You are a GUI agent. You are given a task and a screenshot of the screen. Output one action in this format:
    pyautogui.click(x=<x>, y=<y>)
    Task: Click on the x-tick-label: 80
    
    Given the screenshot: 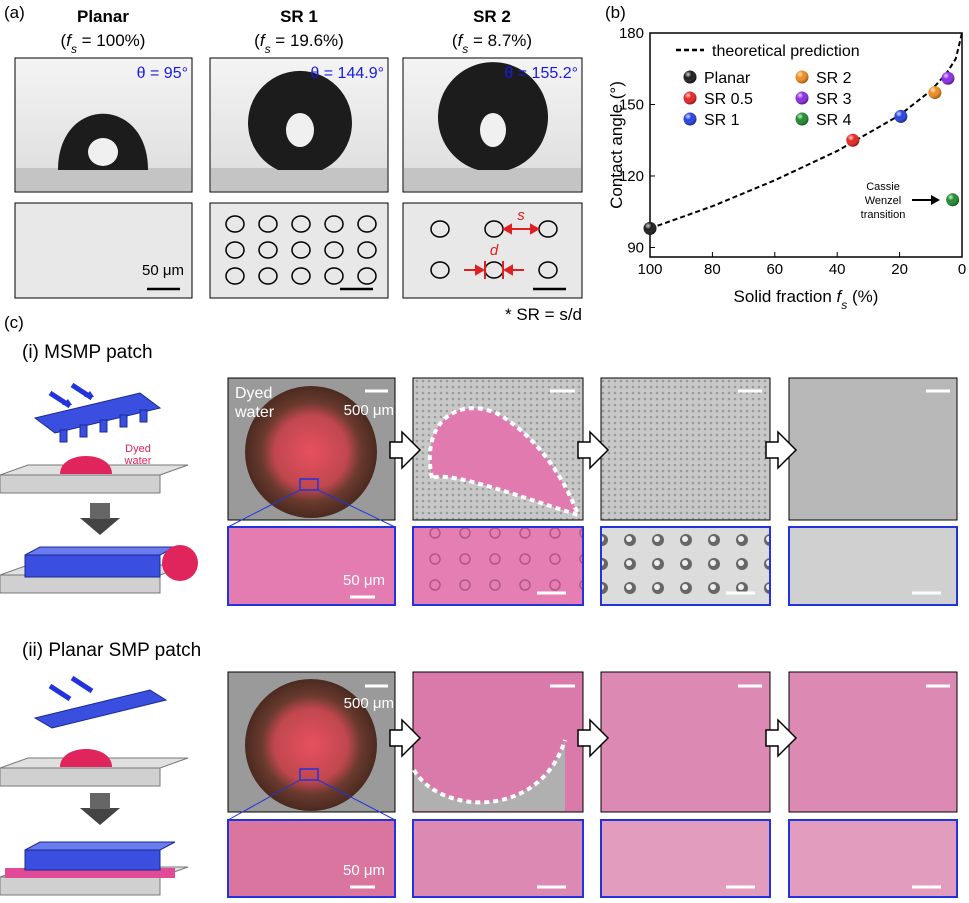 What is the action you would take?
    pyautogui.click(x=712, y=269)
    